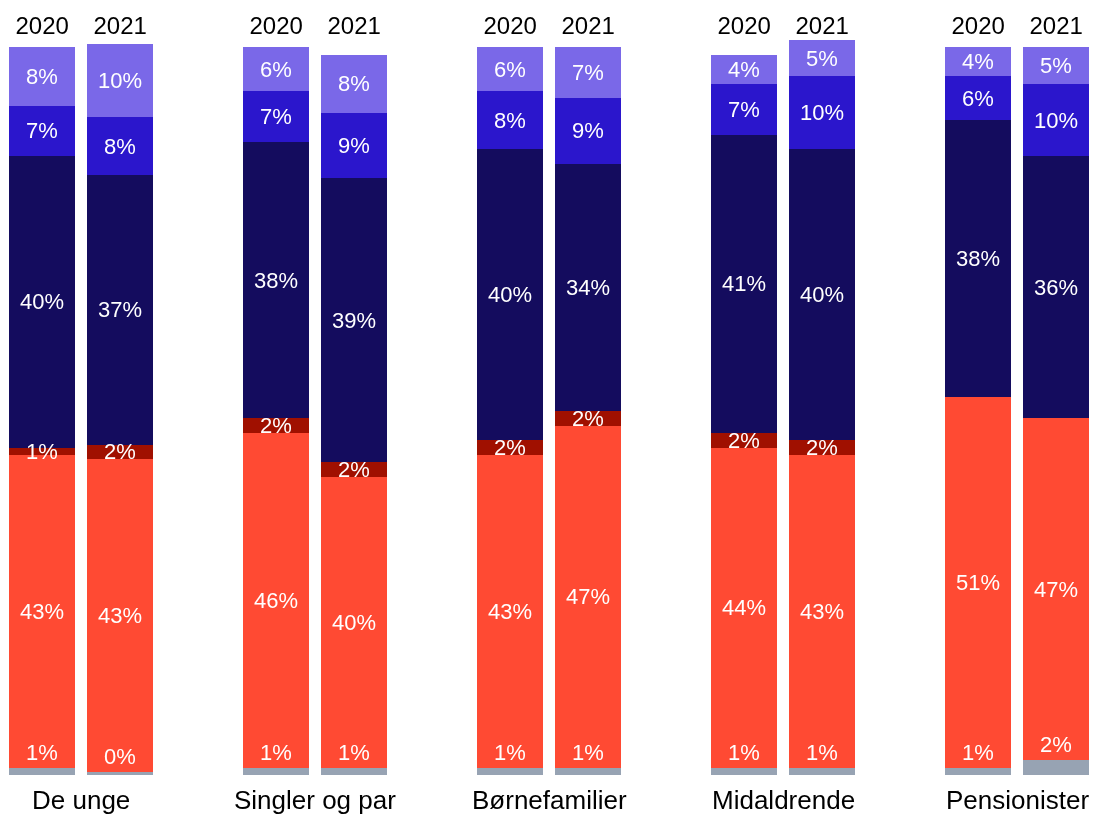 The width and height of the screenshot is (1103, 823). What do you see at coordinates (549, 800) in the screenshot?
I see `text: Børnefamilier` at bounding box center [549, 800].